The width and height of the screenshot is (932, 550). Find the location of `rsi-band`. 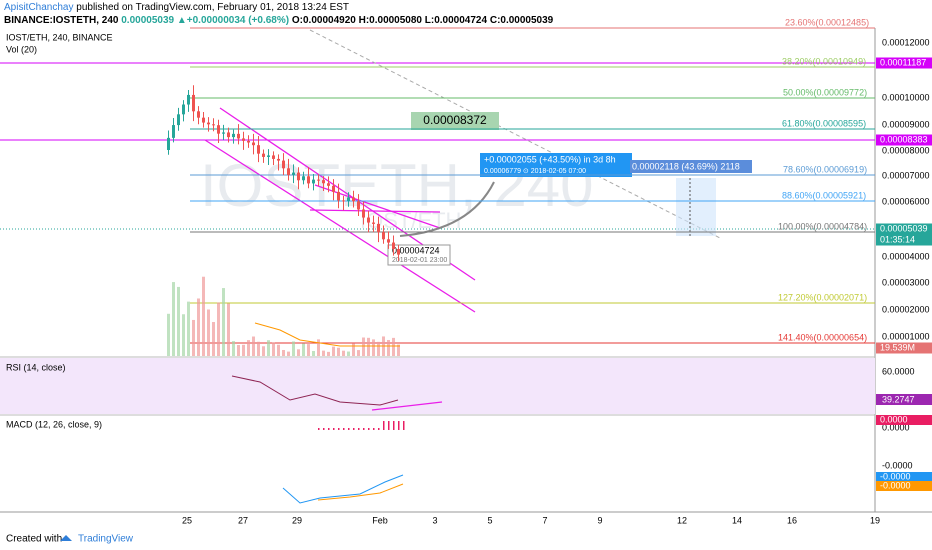

rsi-band is located at coordinates (437, 386).